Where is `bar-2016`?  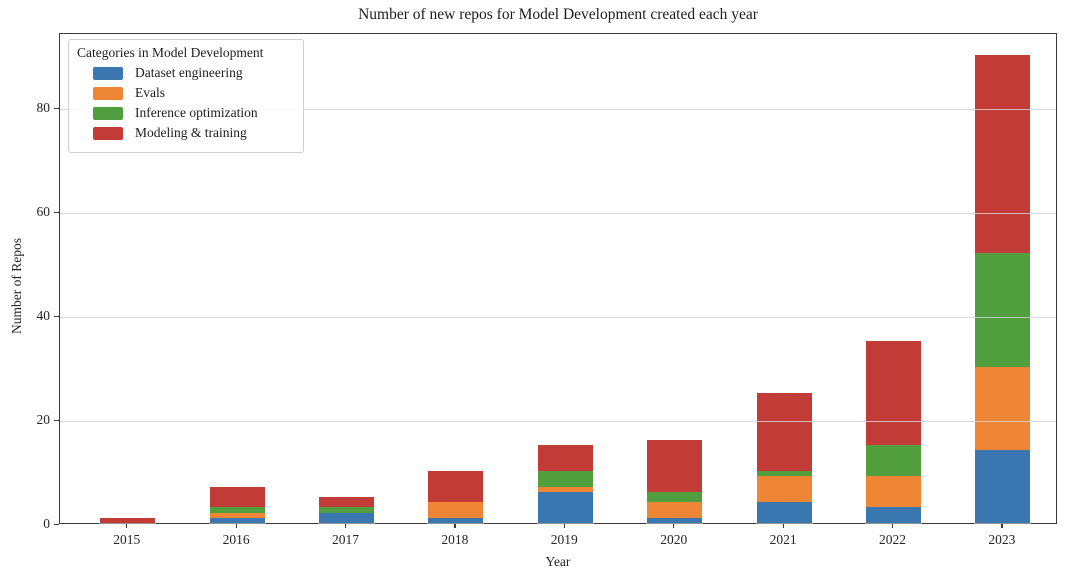
bar-2016 is located at coordinates (237, 505).